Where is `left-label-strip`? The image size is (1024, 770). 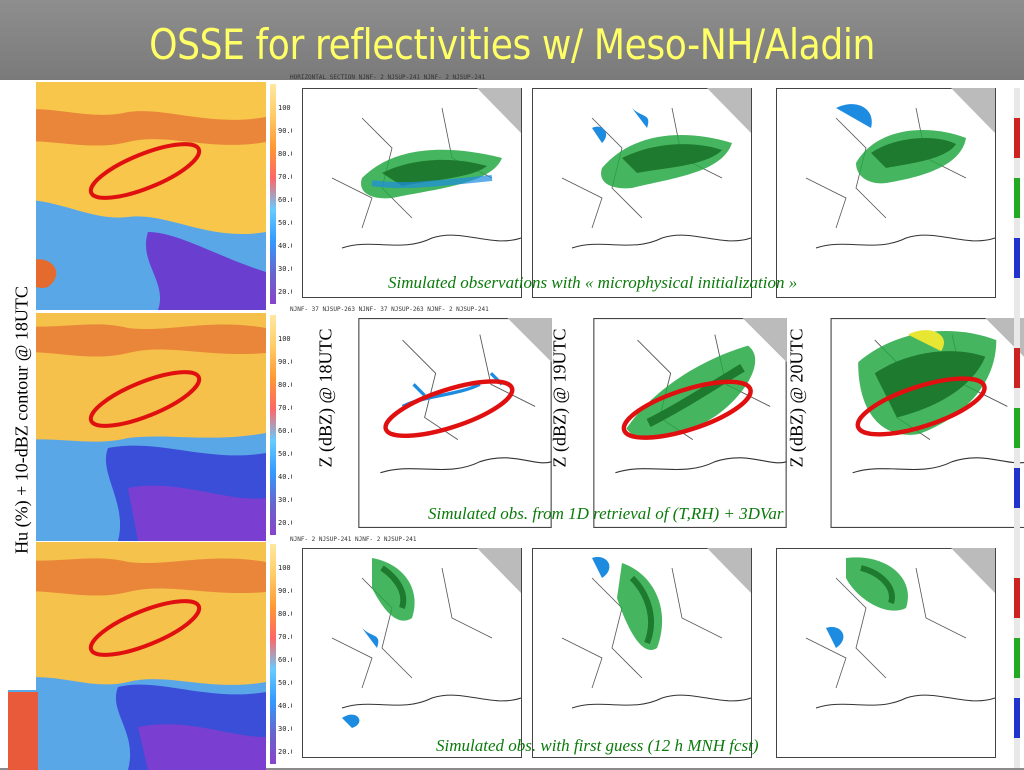
left-label-strip is located at coordinates (18, 385).